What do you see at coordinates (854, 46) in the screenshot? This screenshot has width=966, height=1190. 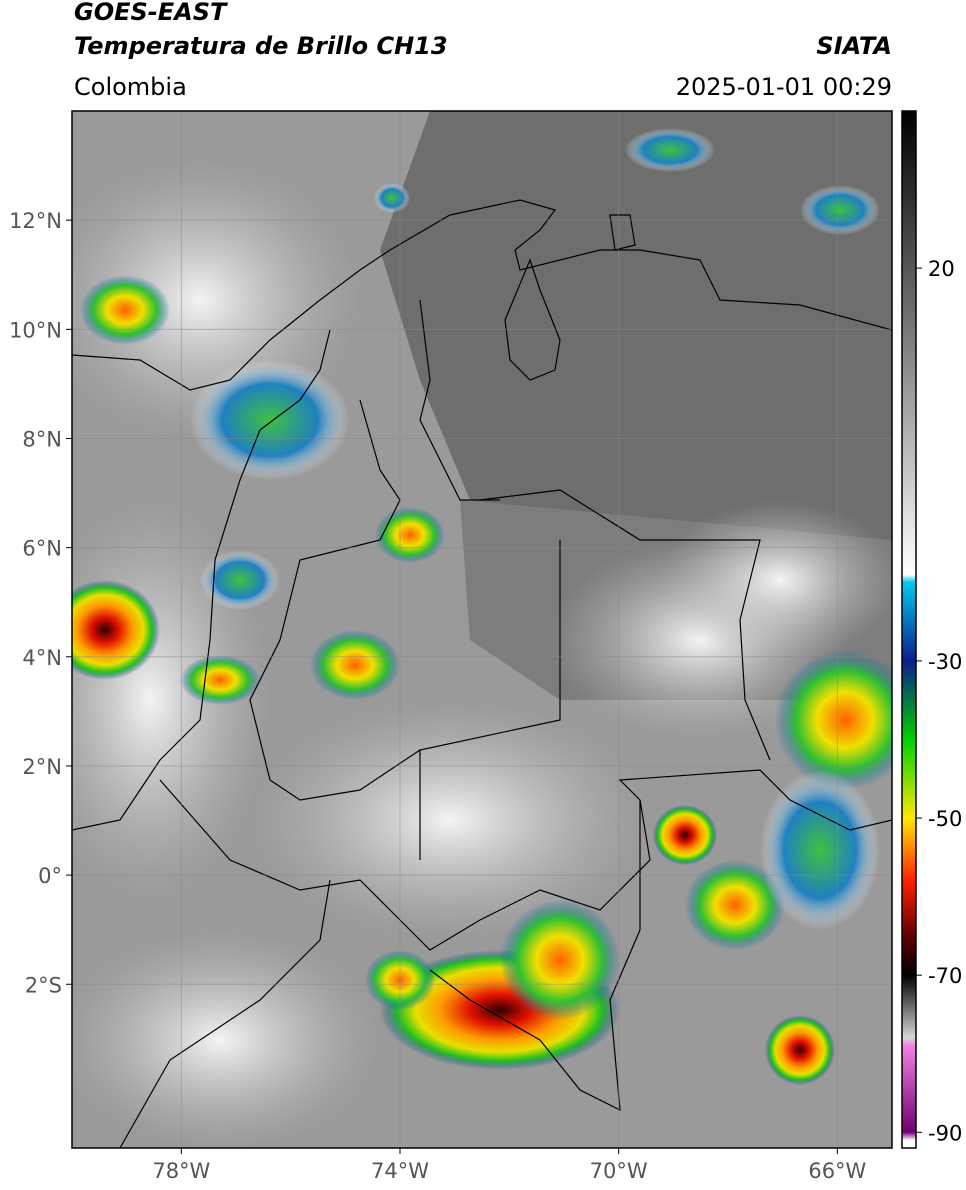 I see `source: SIATA` at bounding box center [854, 46].